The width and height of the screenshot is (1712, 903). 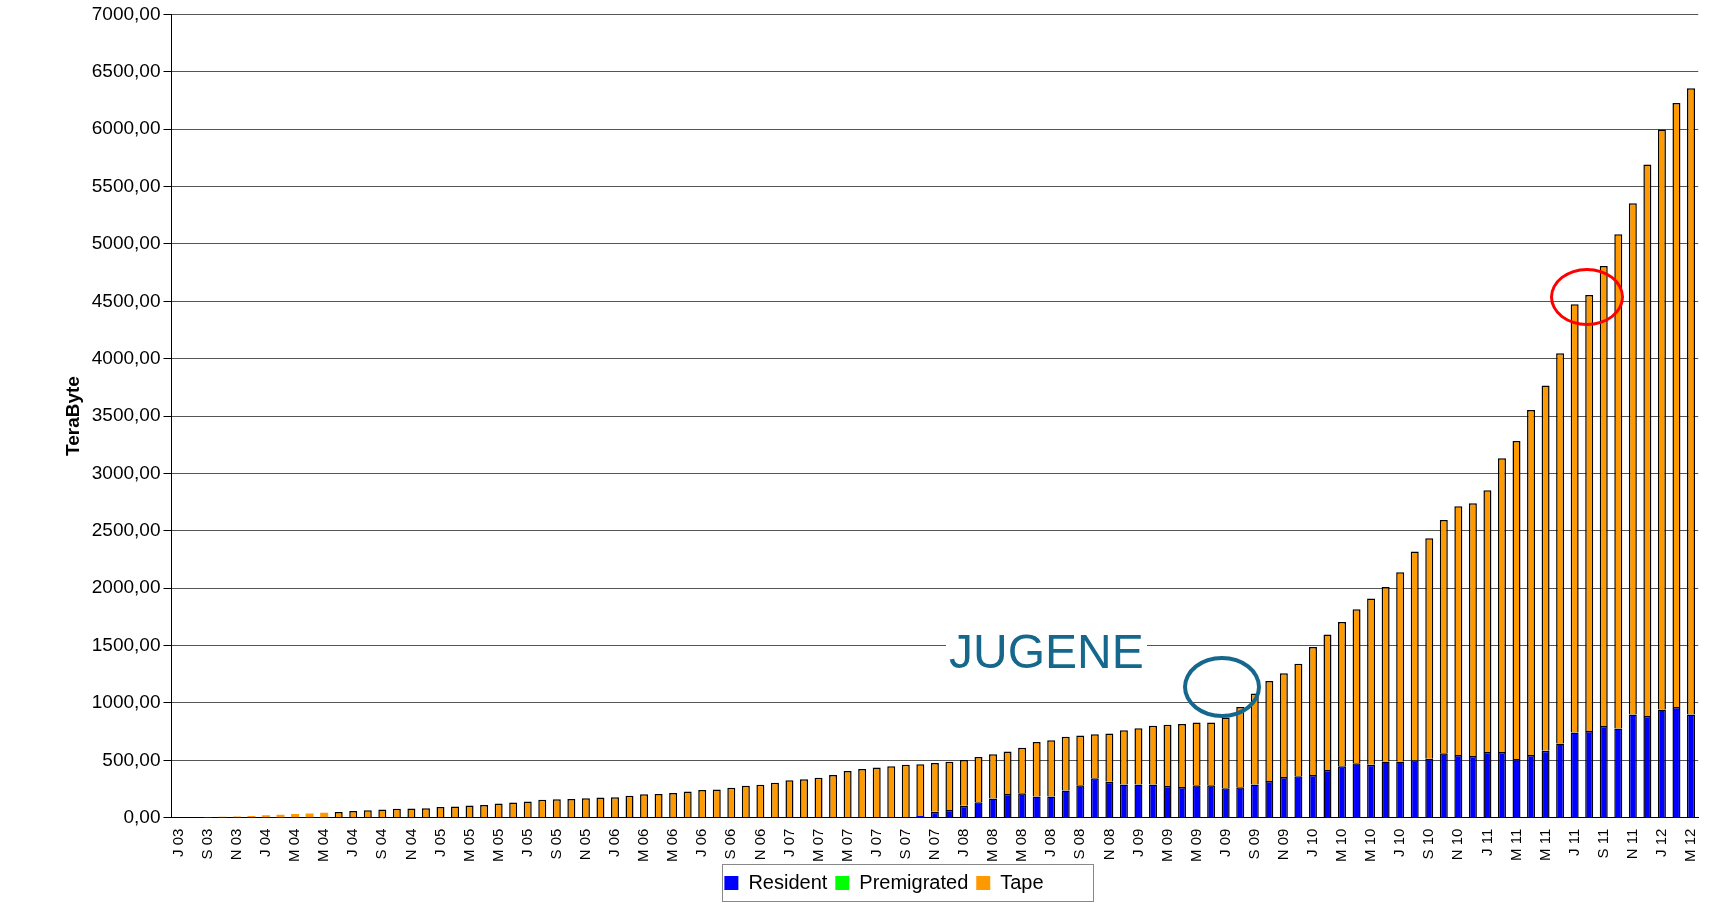 What do you see at coordinates (126, 702) in the screenshot?
I see `y-tick-label: 1000,00` at bounding box center [126, 702].